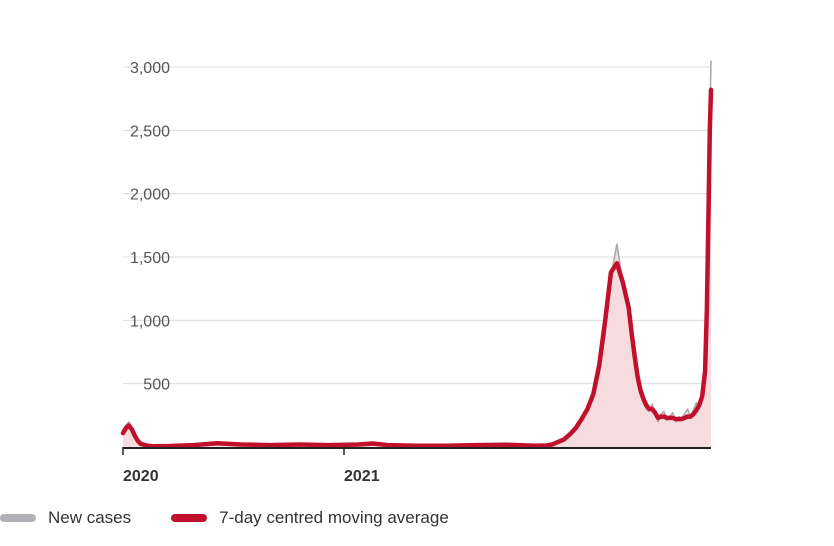  I want to click on legend-label-moving-average: 7-day centred moving average, so click(334, 517).